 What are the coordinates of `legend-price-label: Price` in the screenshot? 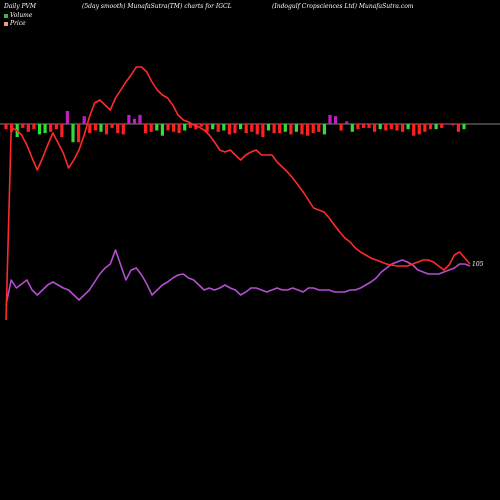 It's located at (18, 23).